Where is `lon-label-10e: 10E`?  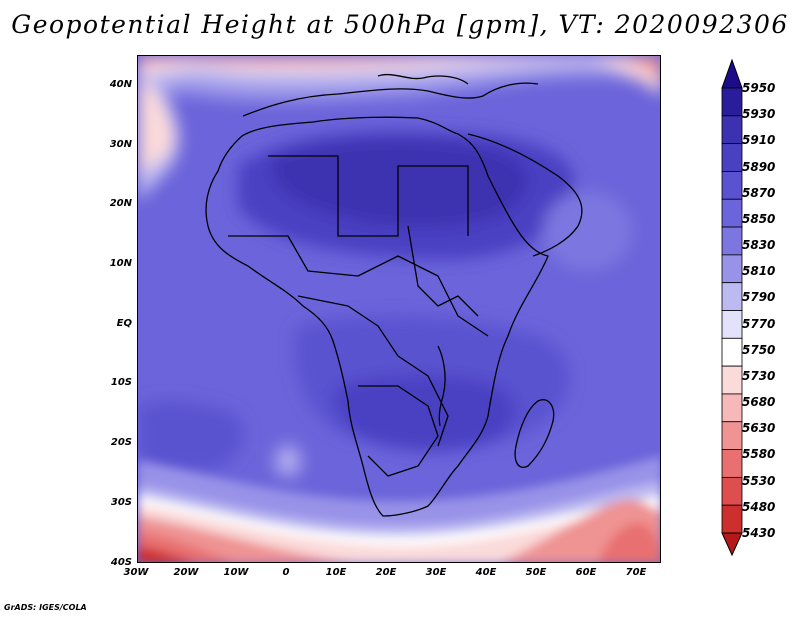
lon-label-10e: 10E is located at coordinates (336, 572).